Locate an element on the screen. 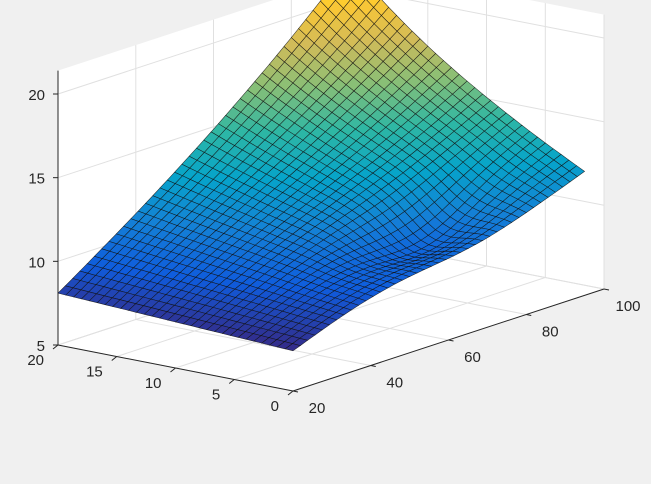 This screenshot has width=651, height=484. z-tick-label: 20 is located at coordinates (36, 95).